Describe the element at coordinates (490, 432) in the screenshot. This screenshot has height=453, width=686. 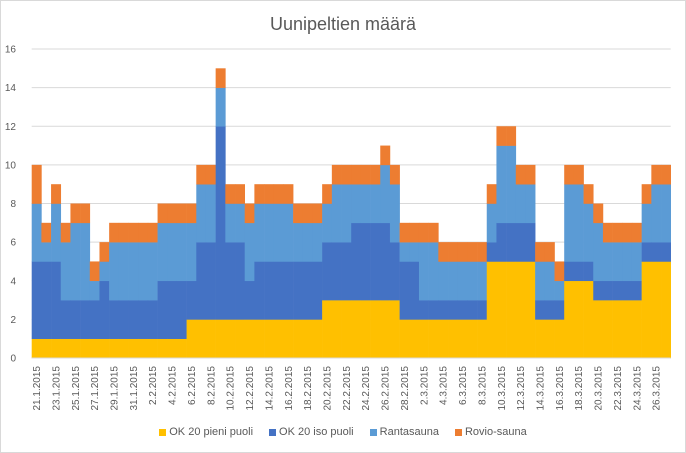
I see `legend-item: Rovio-sauna` at that location.